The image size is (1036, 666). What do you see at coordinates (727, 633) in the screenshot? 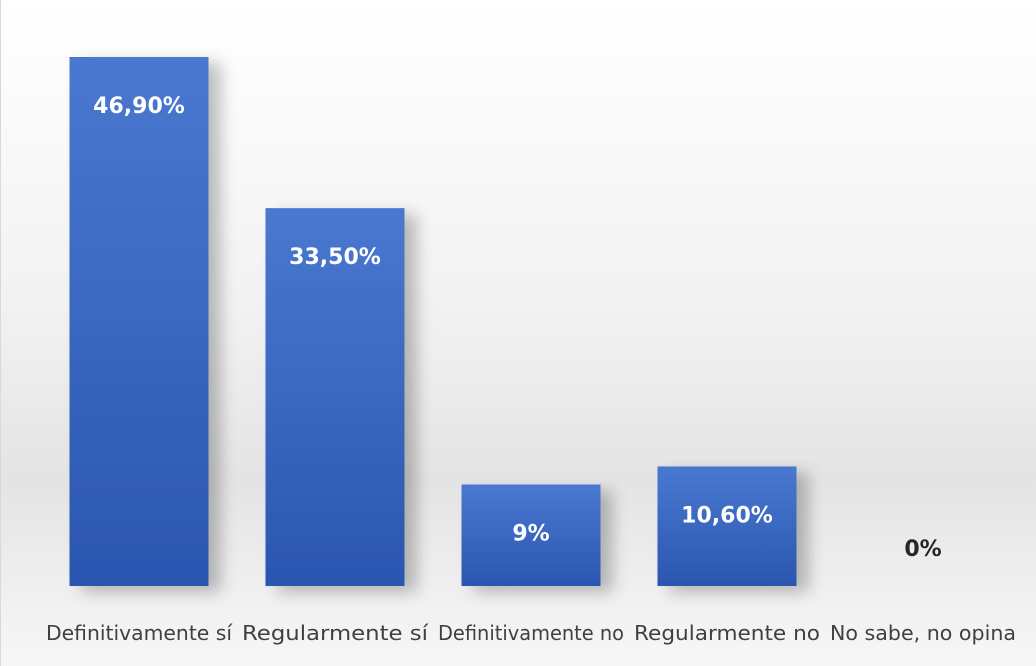
I see `category-label-4: Regularmente no` at bounding box center [727, 633].